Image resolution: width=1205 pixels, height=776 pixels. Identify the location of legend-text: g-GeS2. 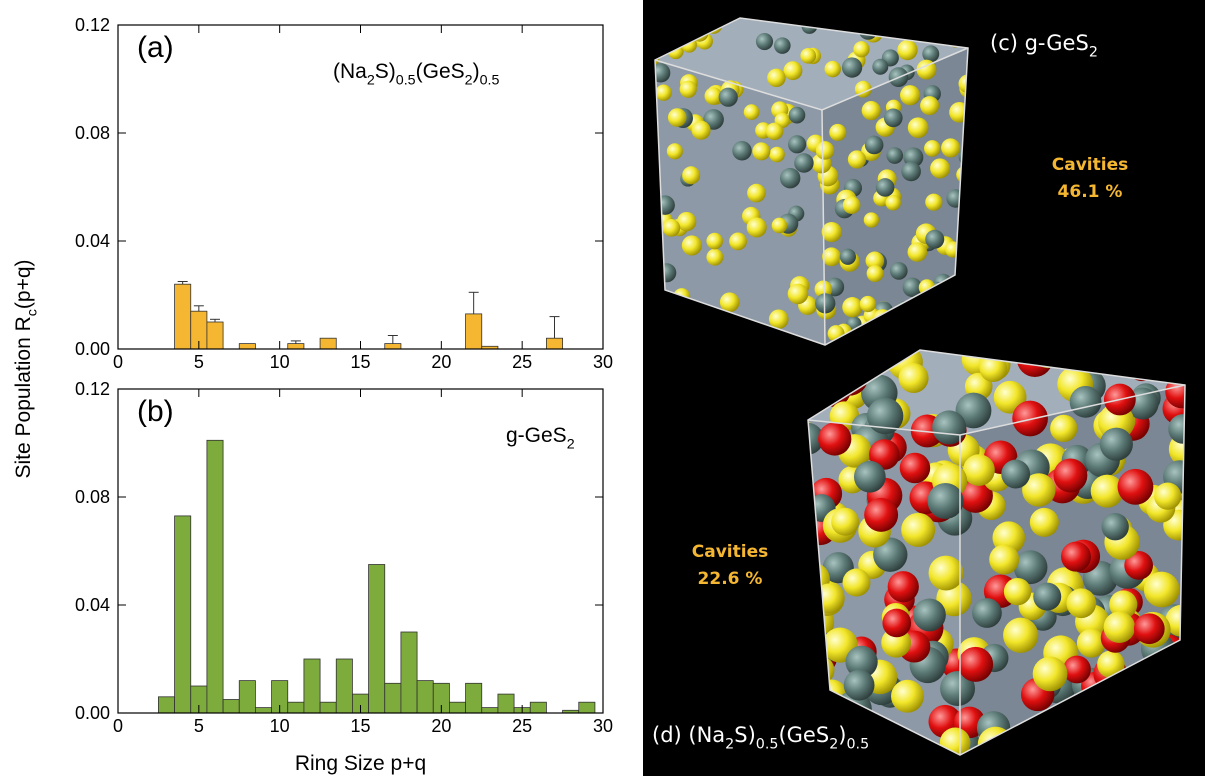
(540, 438).